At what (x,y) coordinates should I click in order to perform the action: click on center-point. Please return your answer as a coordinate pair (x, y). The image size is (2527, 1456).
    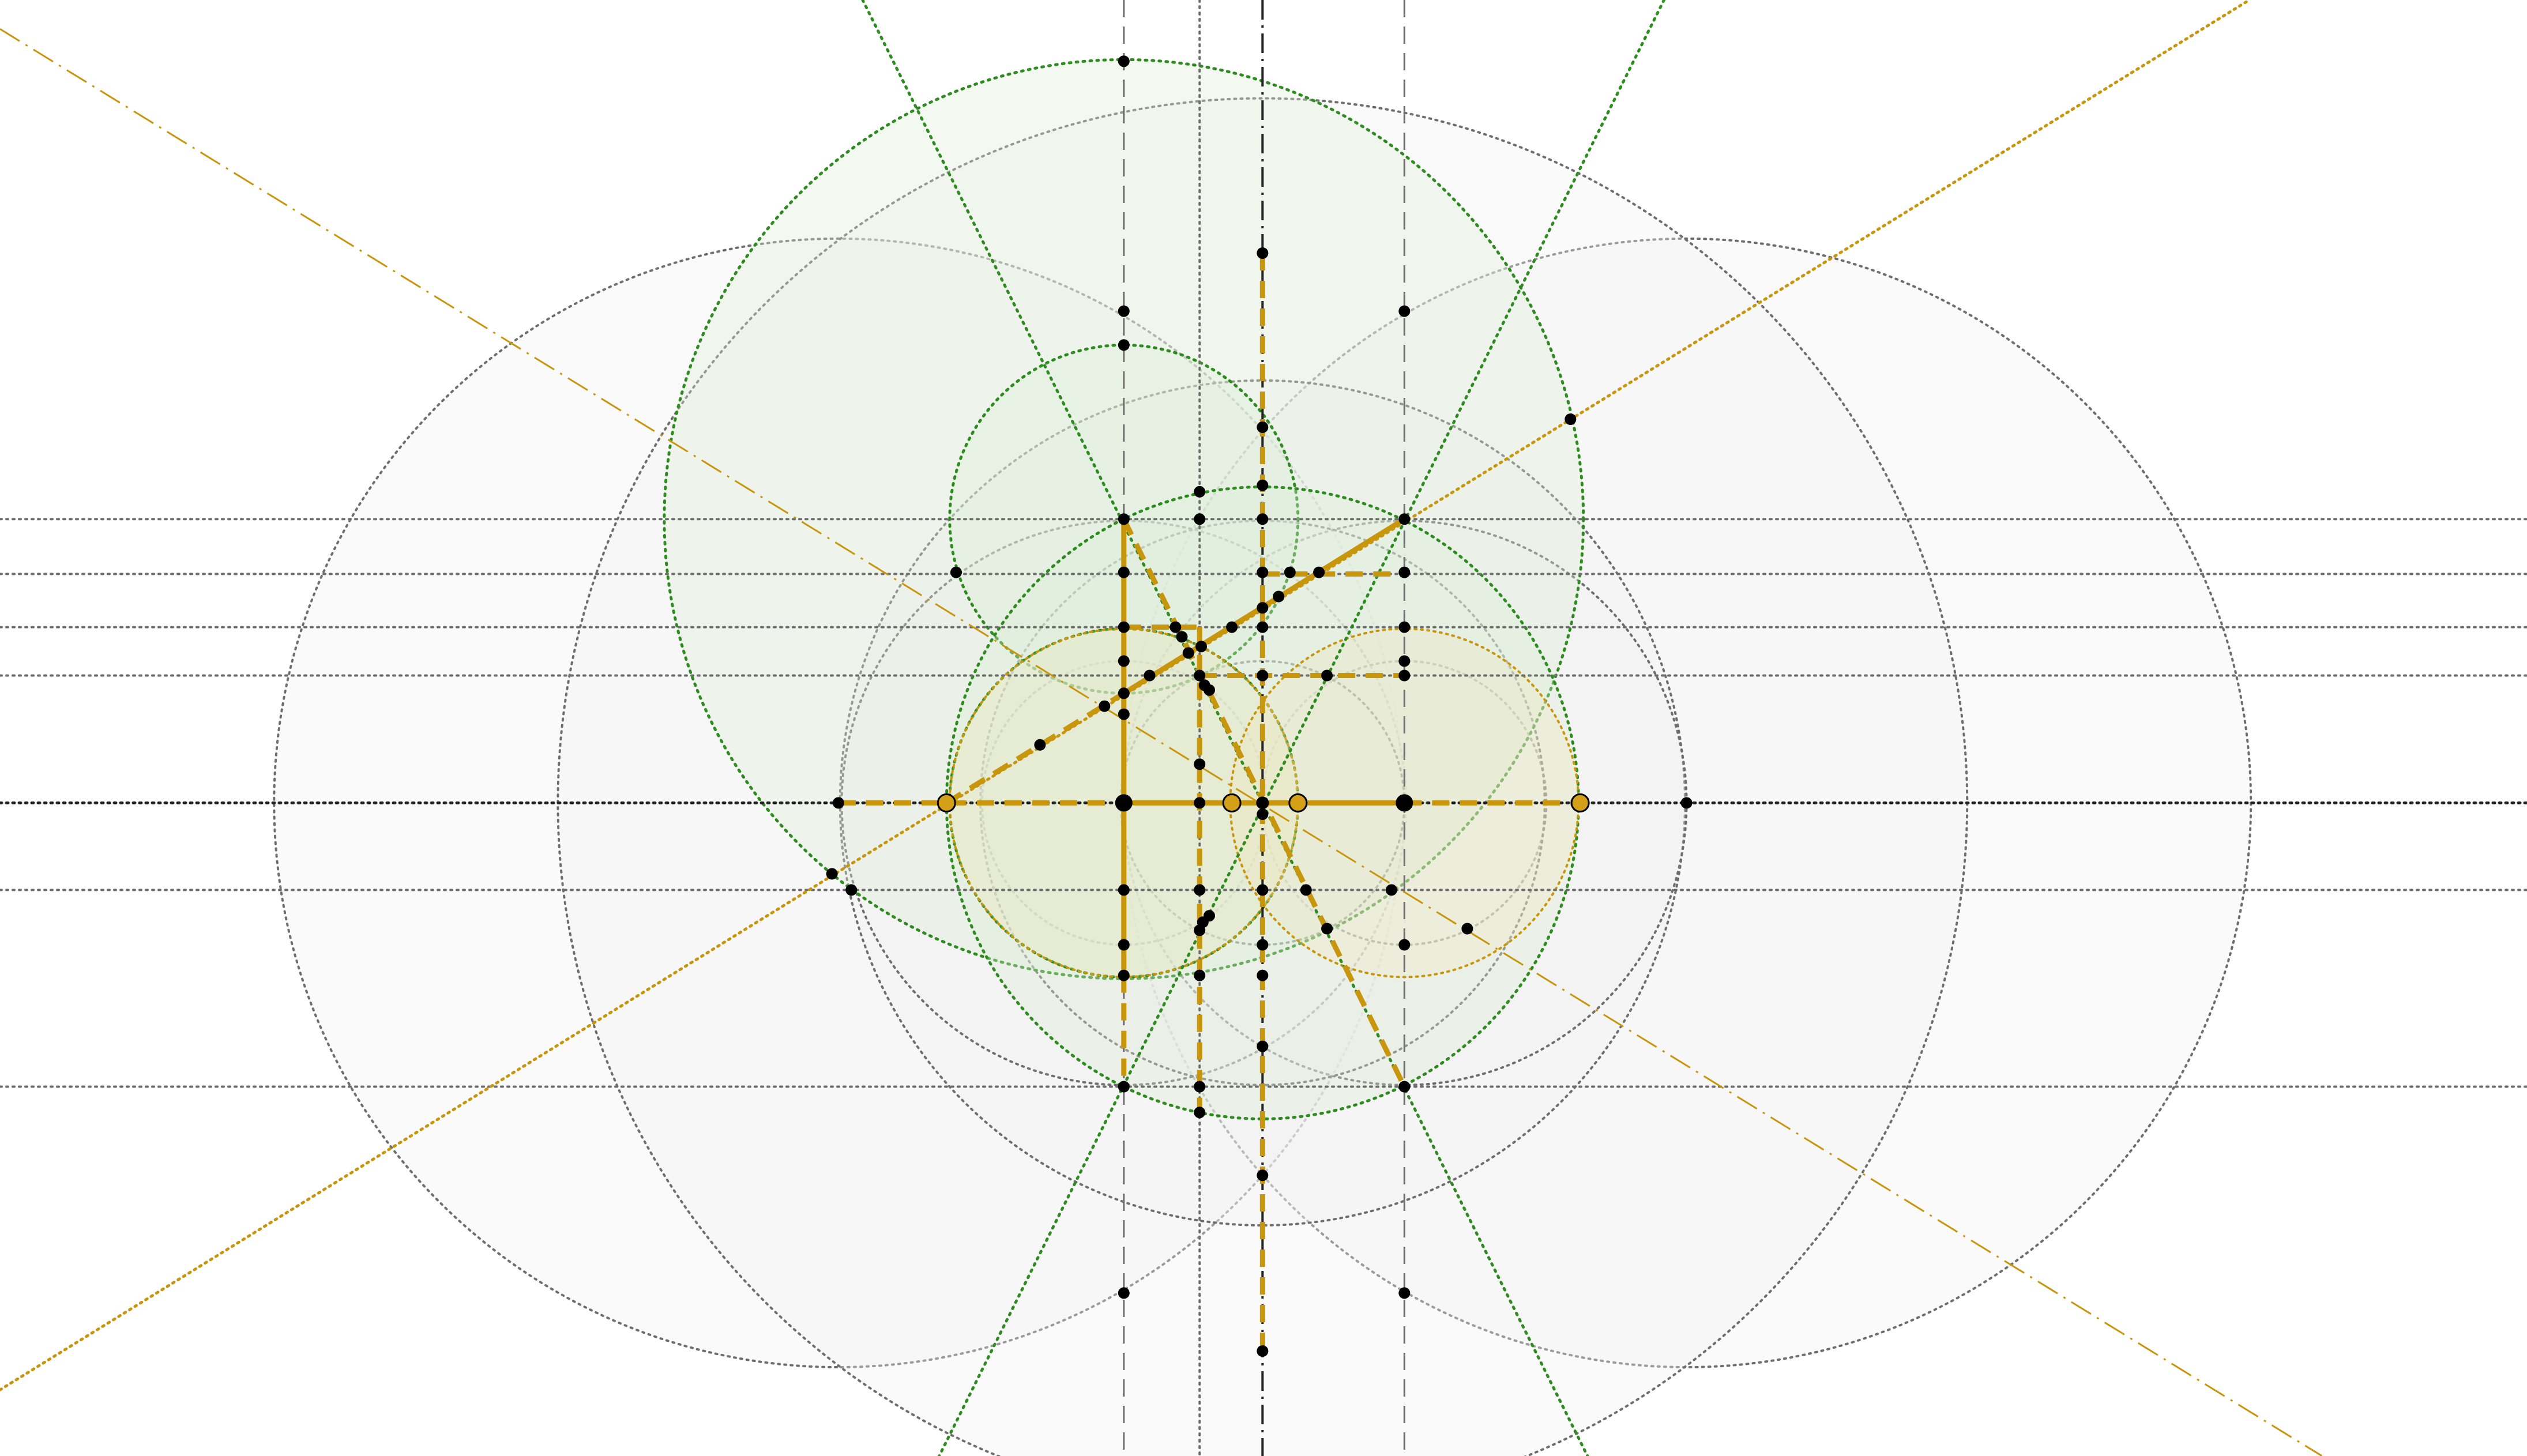
    Looking at the image, I should click on (1262, 803).